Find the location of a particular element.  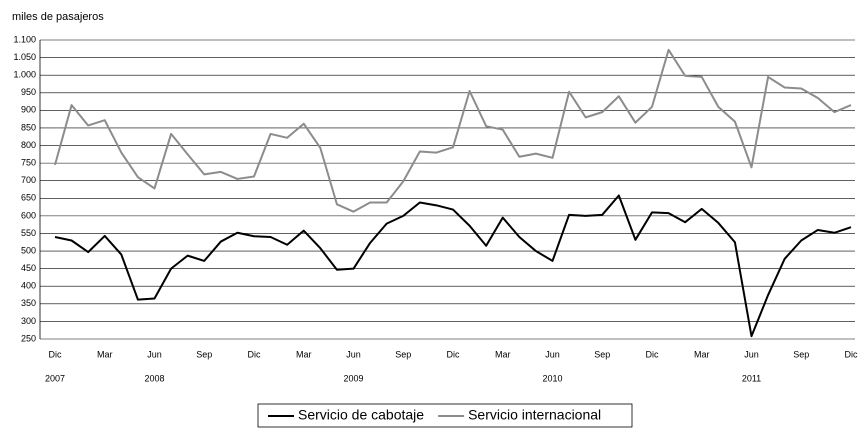

y-tick-label: 500 is located at coordinates (28, 250).